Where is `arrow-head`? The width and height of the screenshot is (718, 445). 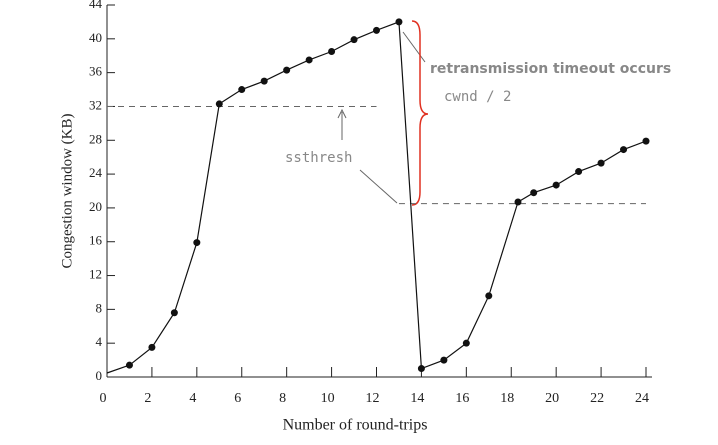
arrow-head is located at coordinates (342, 113).